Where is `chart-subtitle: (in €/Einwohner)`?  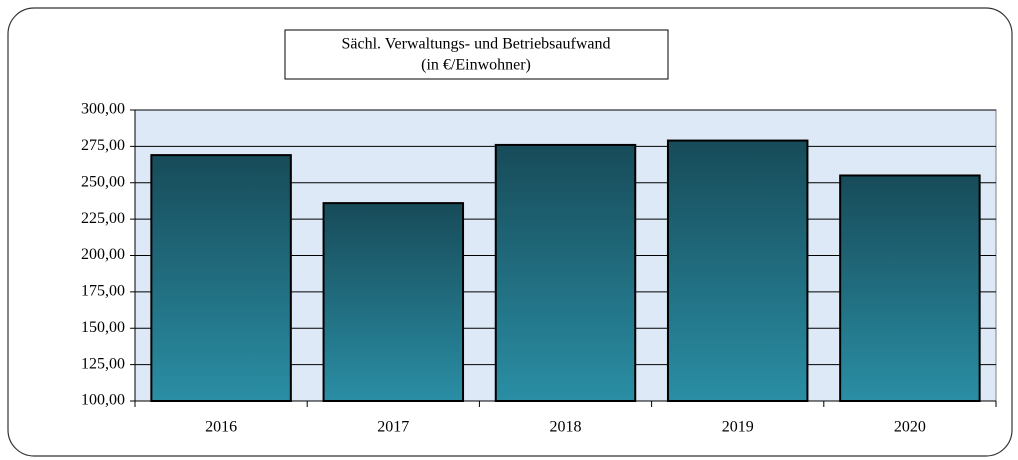 chart-subtitle: (in €/Einwohner) is located at coordinates (476, 65).